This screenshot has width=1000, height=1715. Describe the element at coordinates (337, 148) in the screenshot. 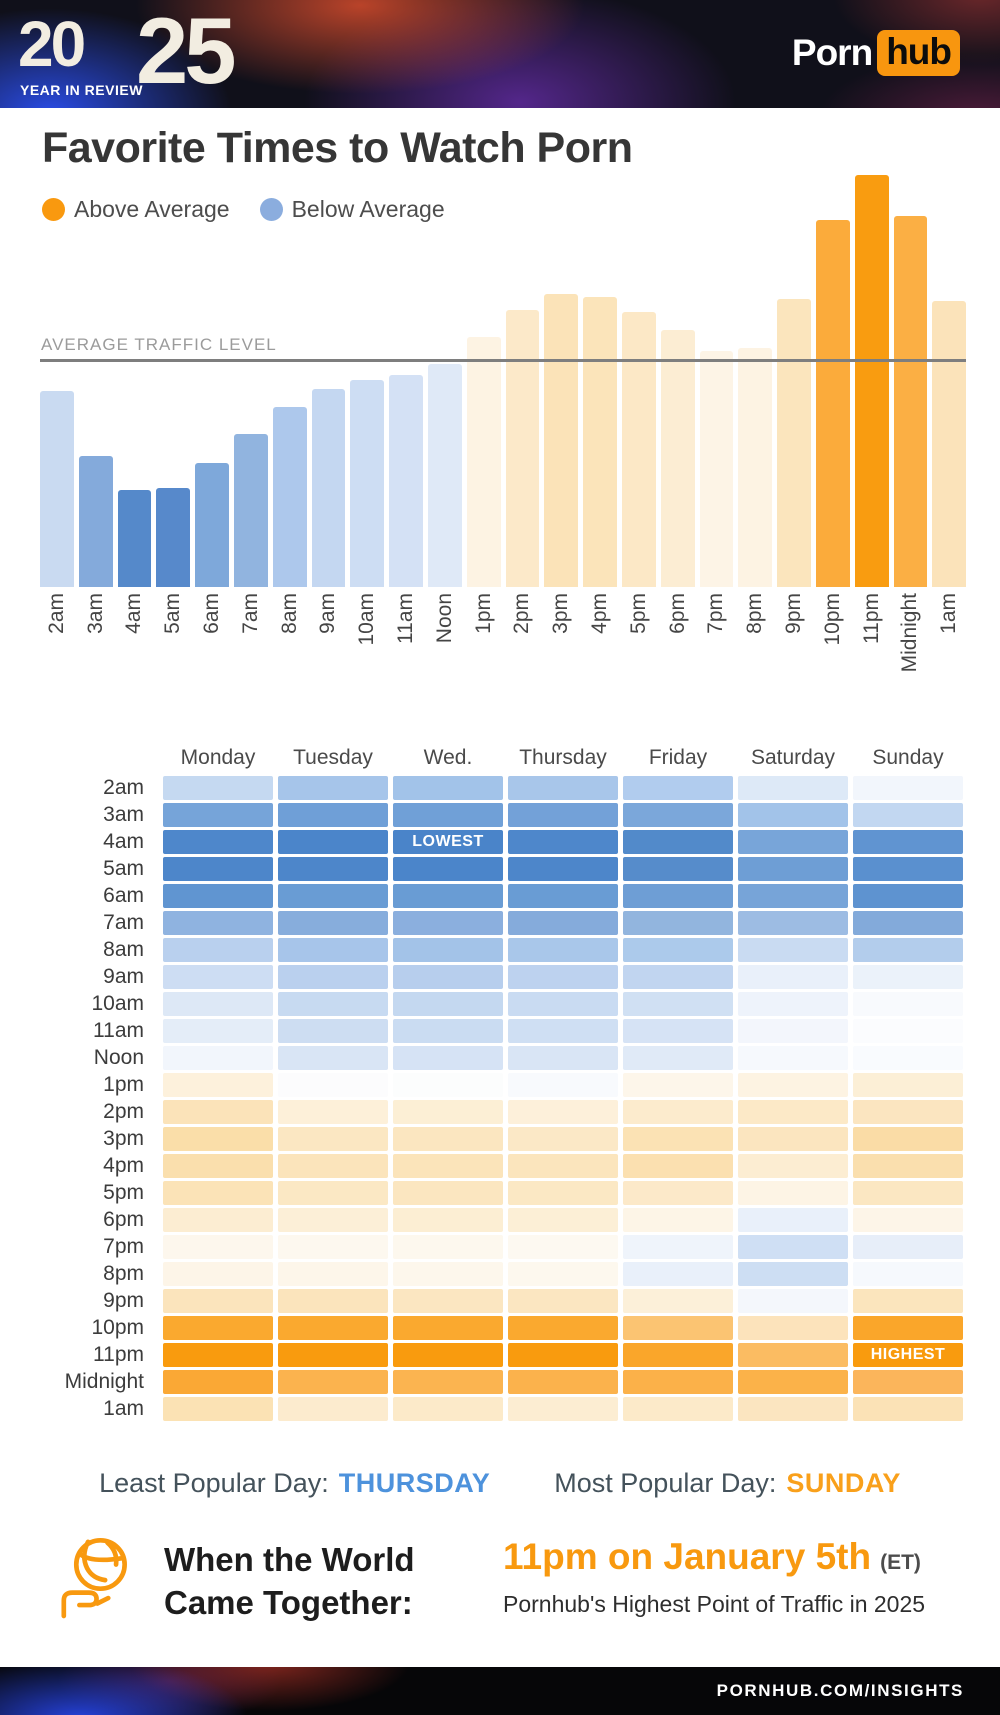

I see `page-title: Favorite Times to Watch Porn` at that location.